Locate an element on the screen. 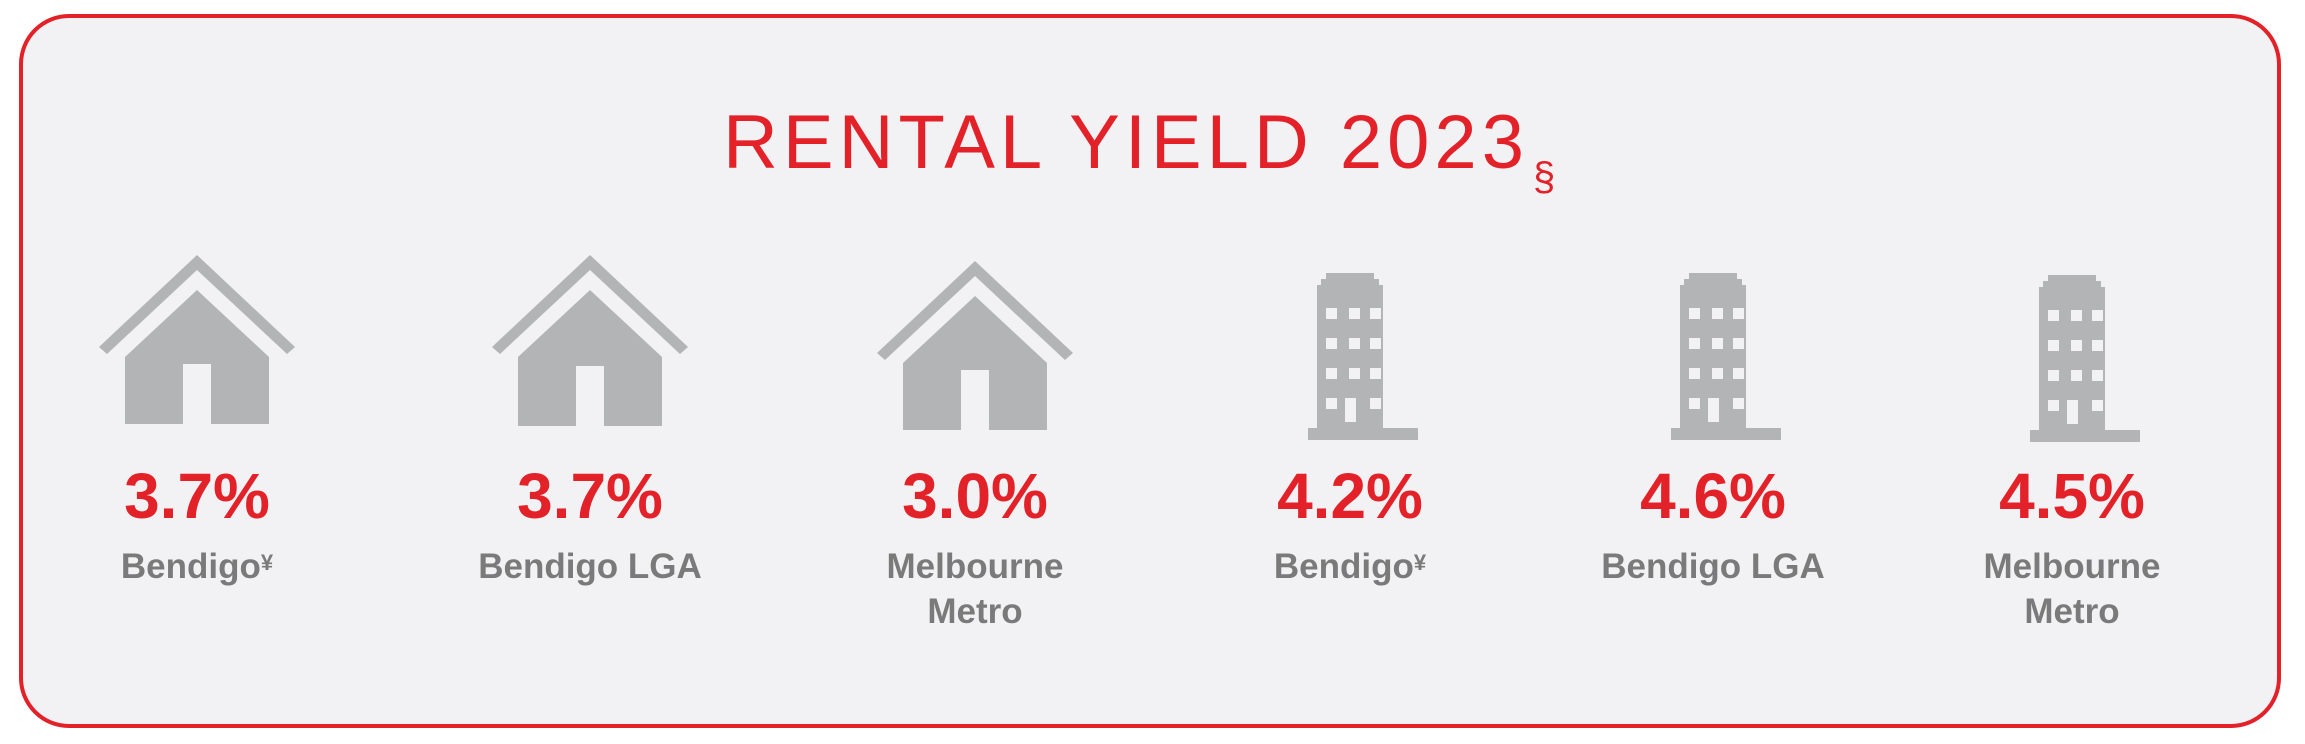 The image size is (2305, 744). yield-value: 4.6% is located at coordinates (1713, 496).